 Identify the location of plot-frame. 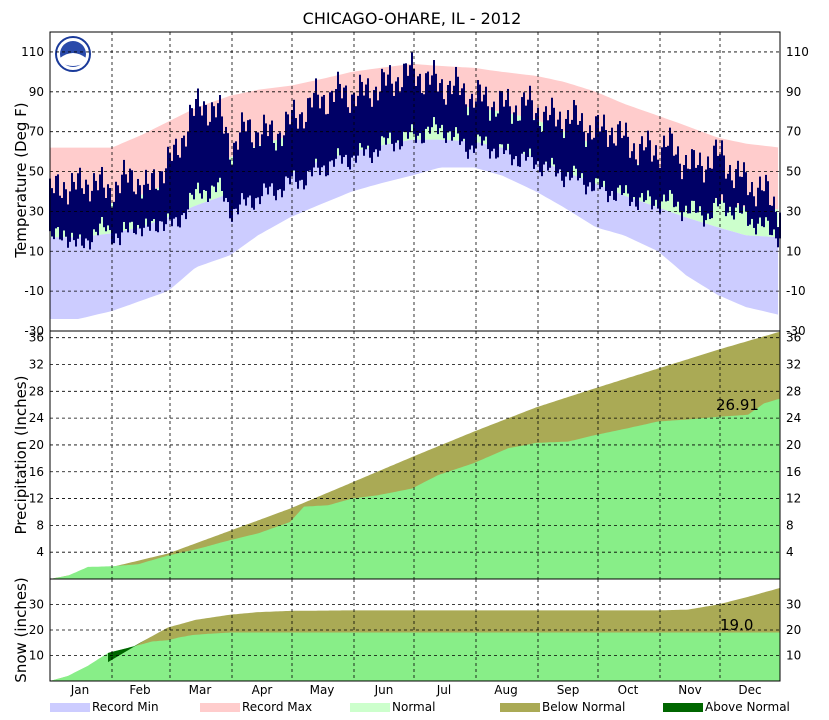
(415, 630).